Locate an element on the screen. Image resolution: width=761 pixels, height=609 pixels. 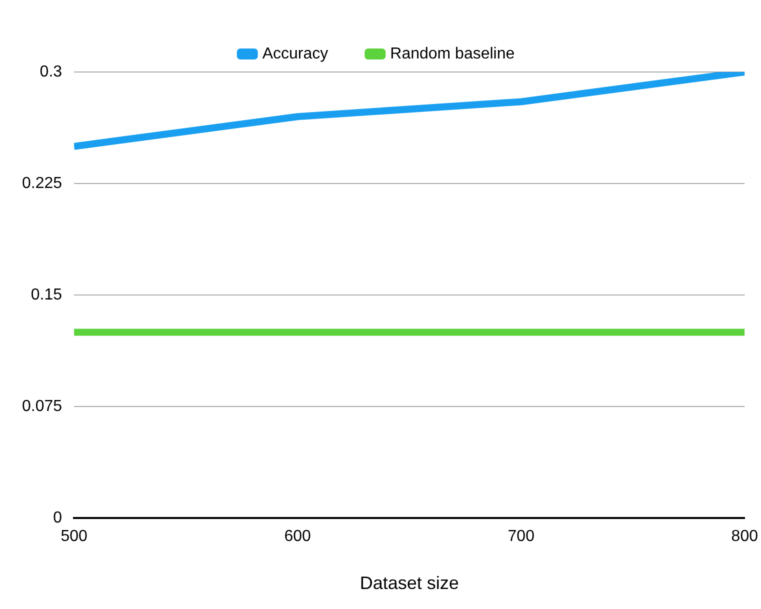
x-tick-label: 500 is located at coordinates (74, 537).